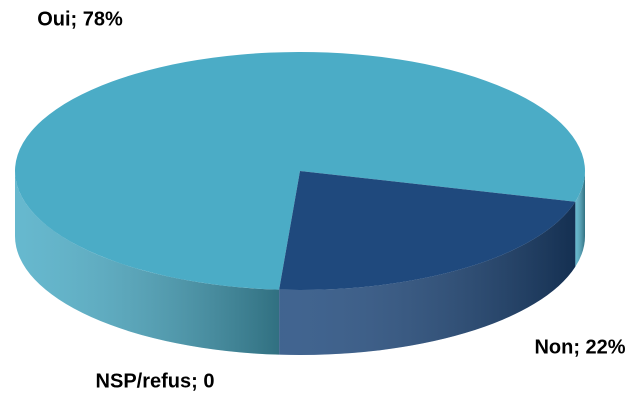  What do you see at coordinates (80, 19) in the screenshot?
I see `slice-label: Oui; 78%` at bounding box center [80, 19].